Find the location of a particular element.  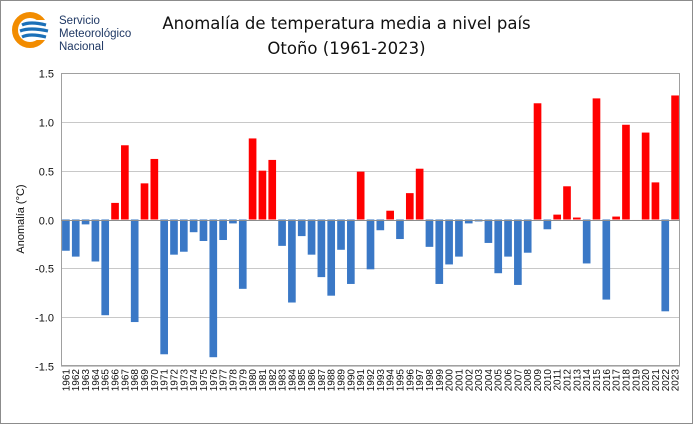

bar-1967 is located at coordinates (125, 182).